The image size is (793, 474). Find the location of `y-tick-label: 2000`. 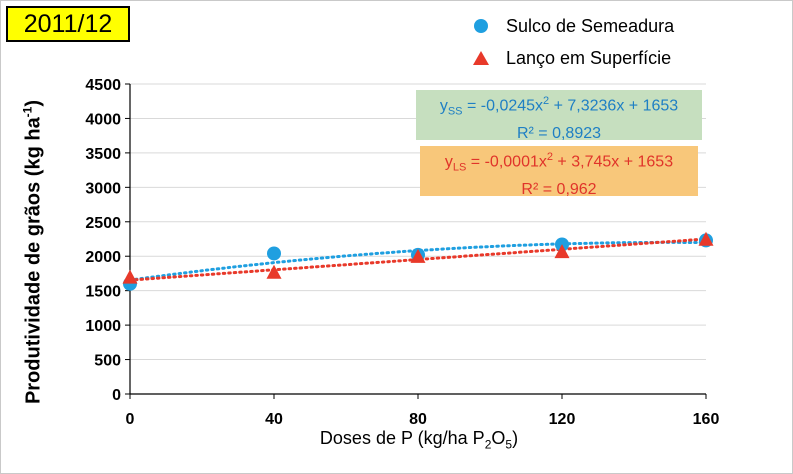

y-tick-label: 2000 is located at coordinates (103, 257).